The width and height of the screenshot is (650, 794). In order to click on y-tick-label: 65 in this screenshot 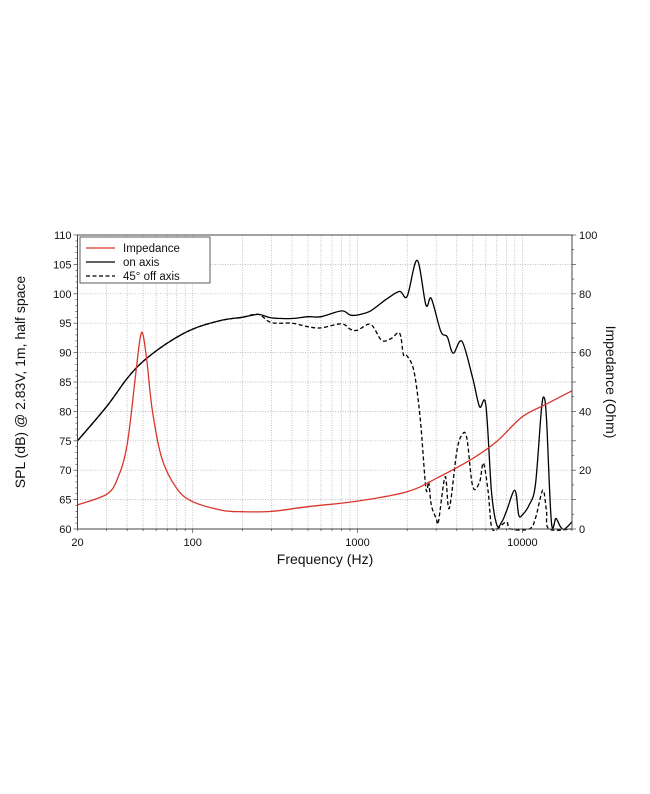, I will do `click(65, 501)`.